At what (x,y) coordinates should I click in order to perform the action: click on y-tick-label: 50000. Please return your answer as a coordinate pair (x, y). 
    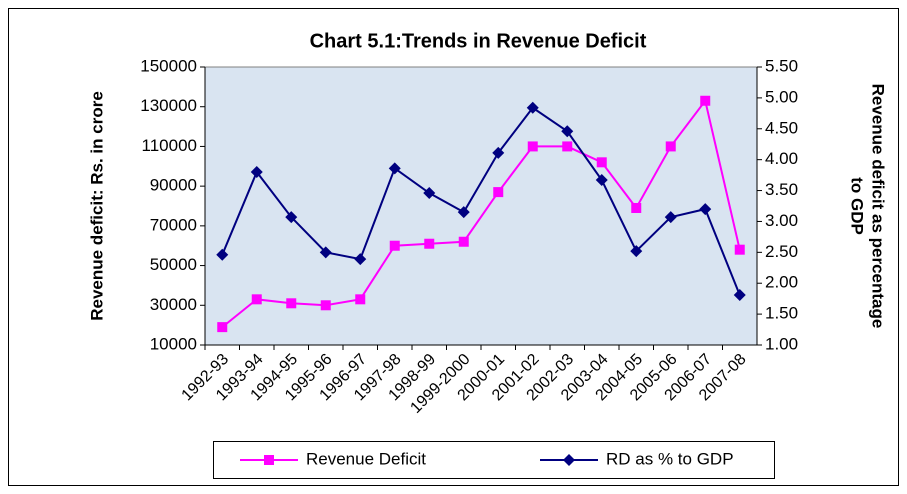
    Looking at the image, I should click on (173, 264).